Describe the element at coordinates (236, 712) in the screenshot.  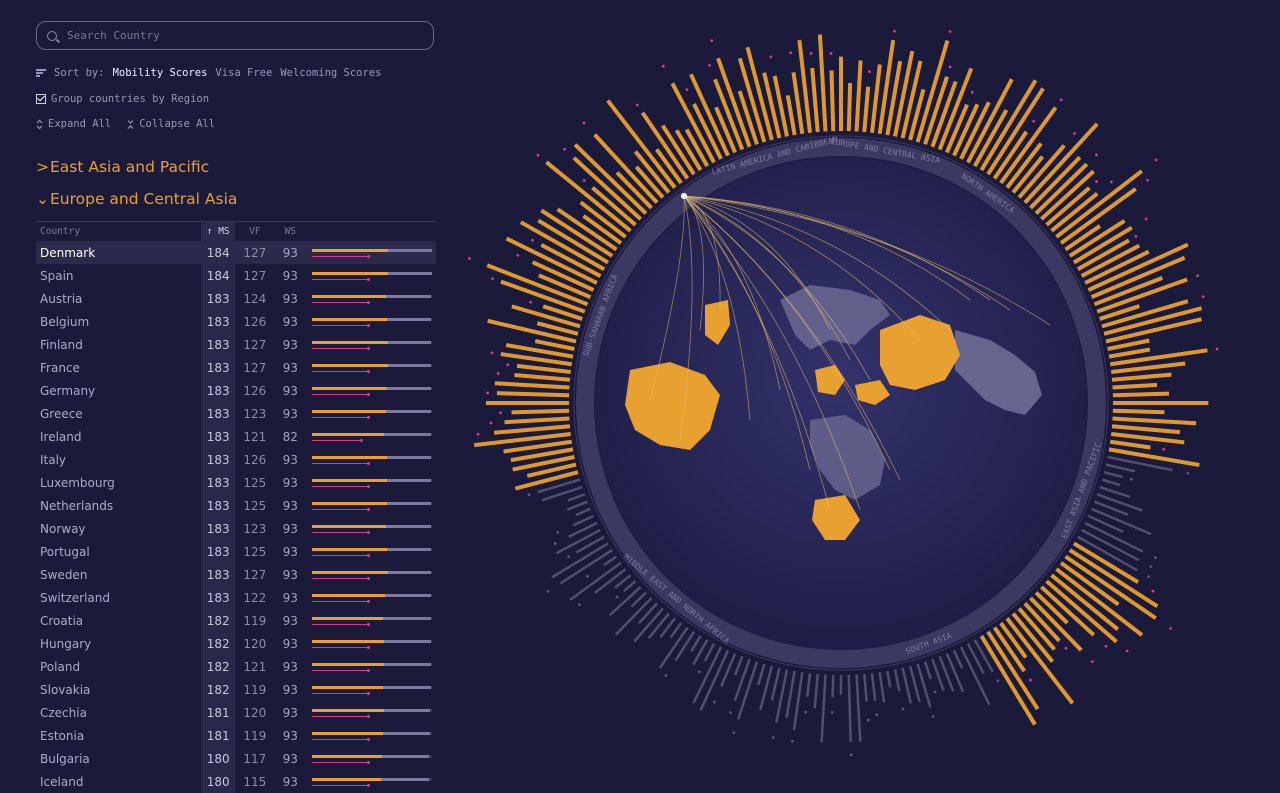
I see `table-row: Czechia 181 120 93` at that location.